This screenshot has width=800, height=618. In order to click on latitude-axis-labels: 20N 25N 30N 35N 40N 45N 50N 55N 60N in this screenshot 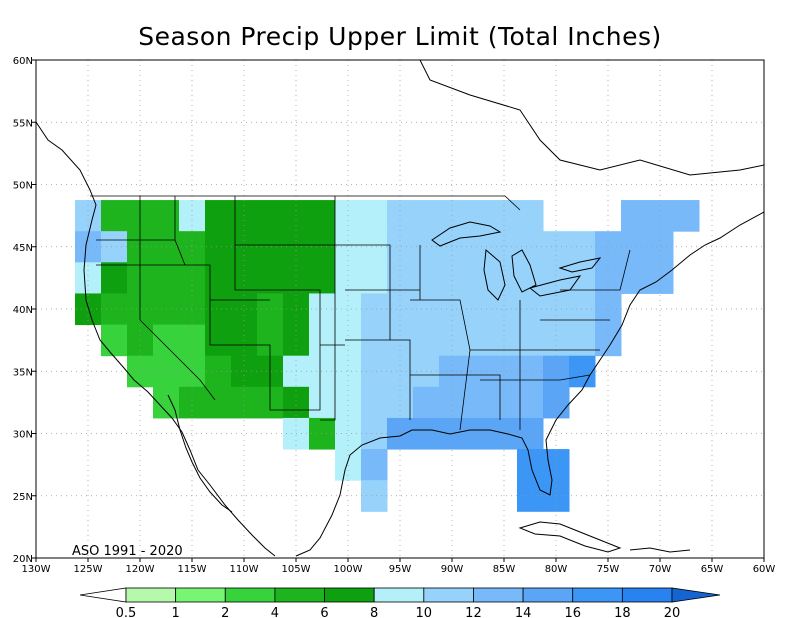, I will do `click(24, 310)`.